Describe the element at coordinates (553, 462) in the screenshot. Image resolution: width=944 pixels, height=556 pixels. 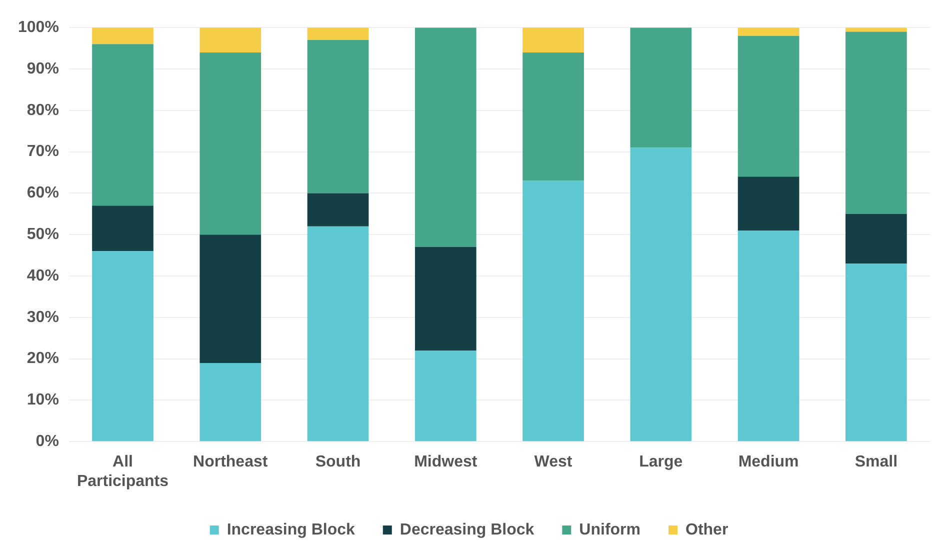
I see `x-tick-label: West` at that location.